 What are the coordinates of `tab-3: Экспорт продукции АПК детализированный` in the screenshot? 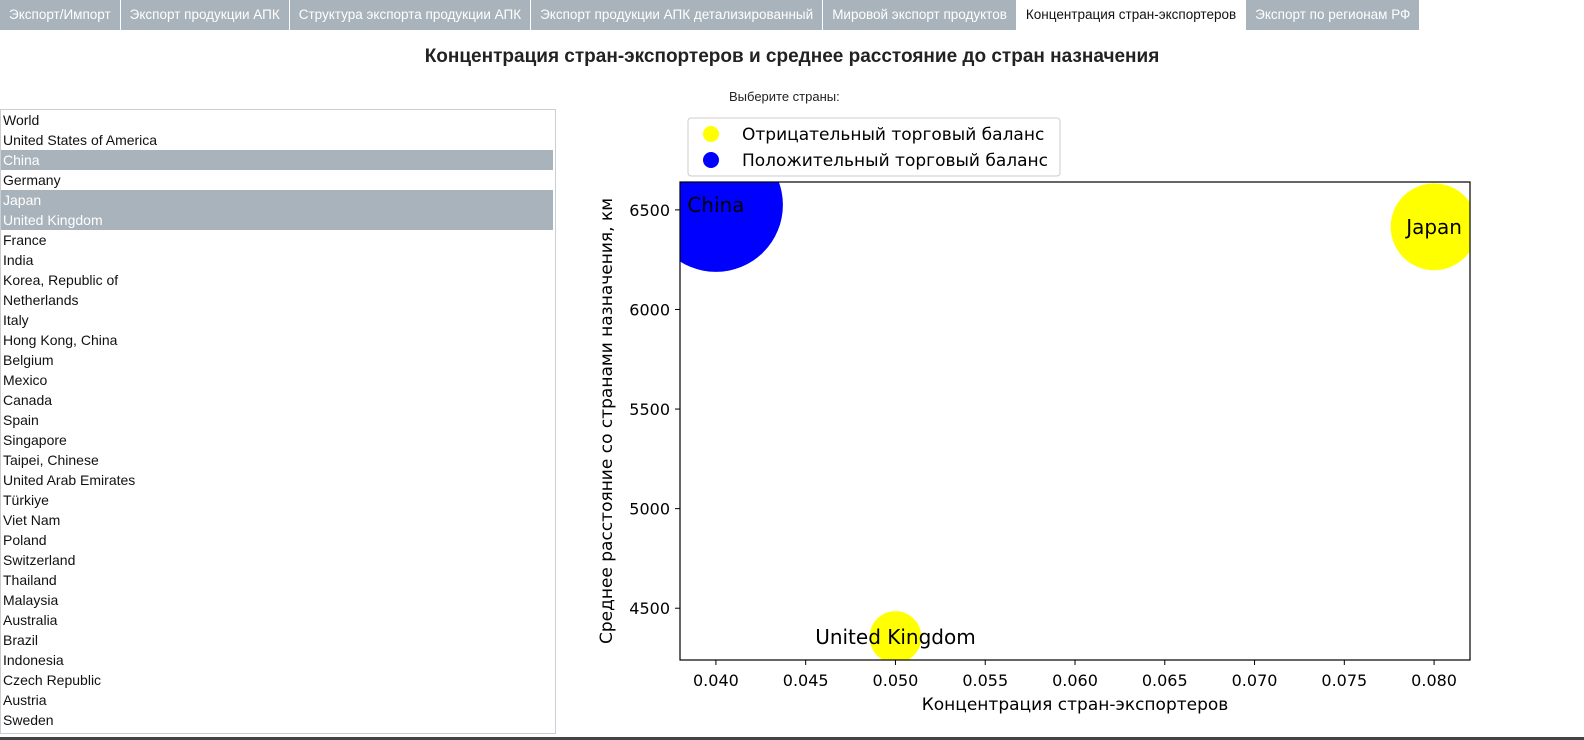 It's located at (677, 15).